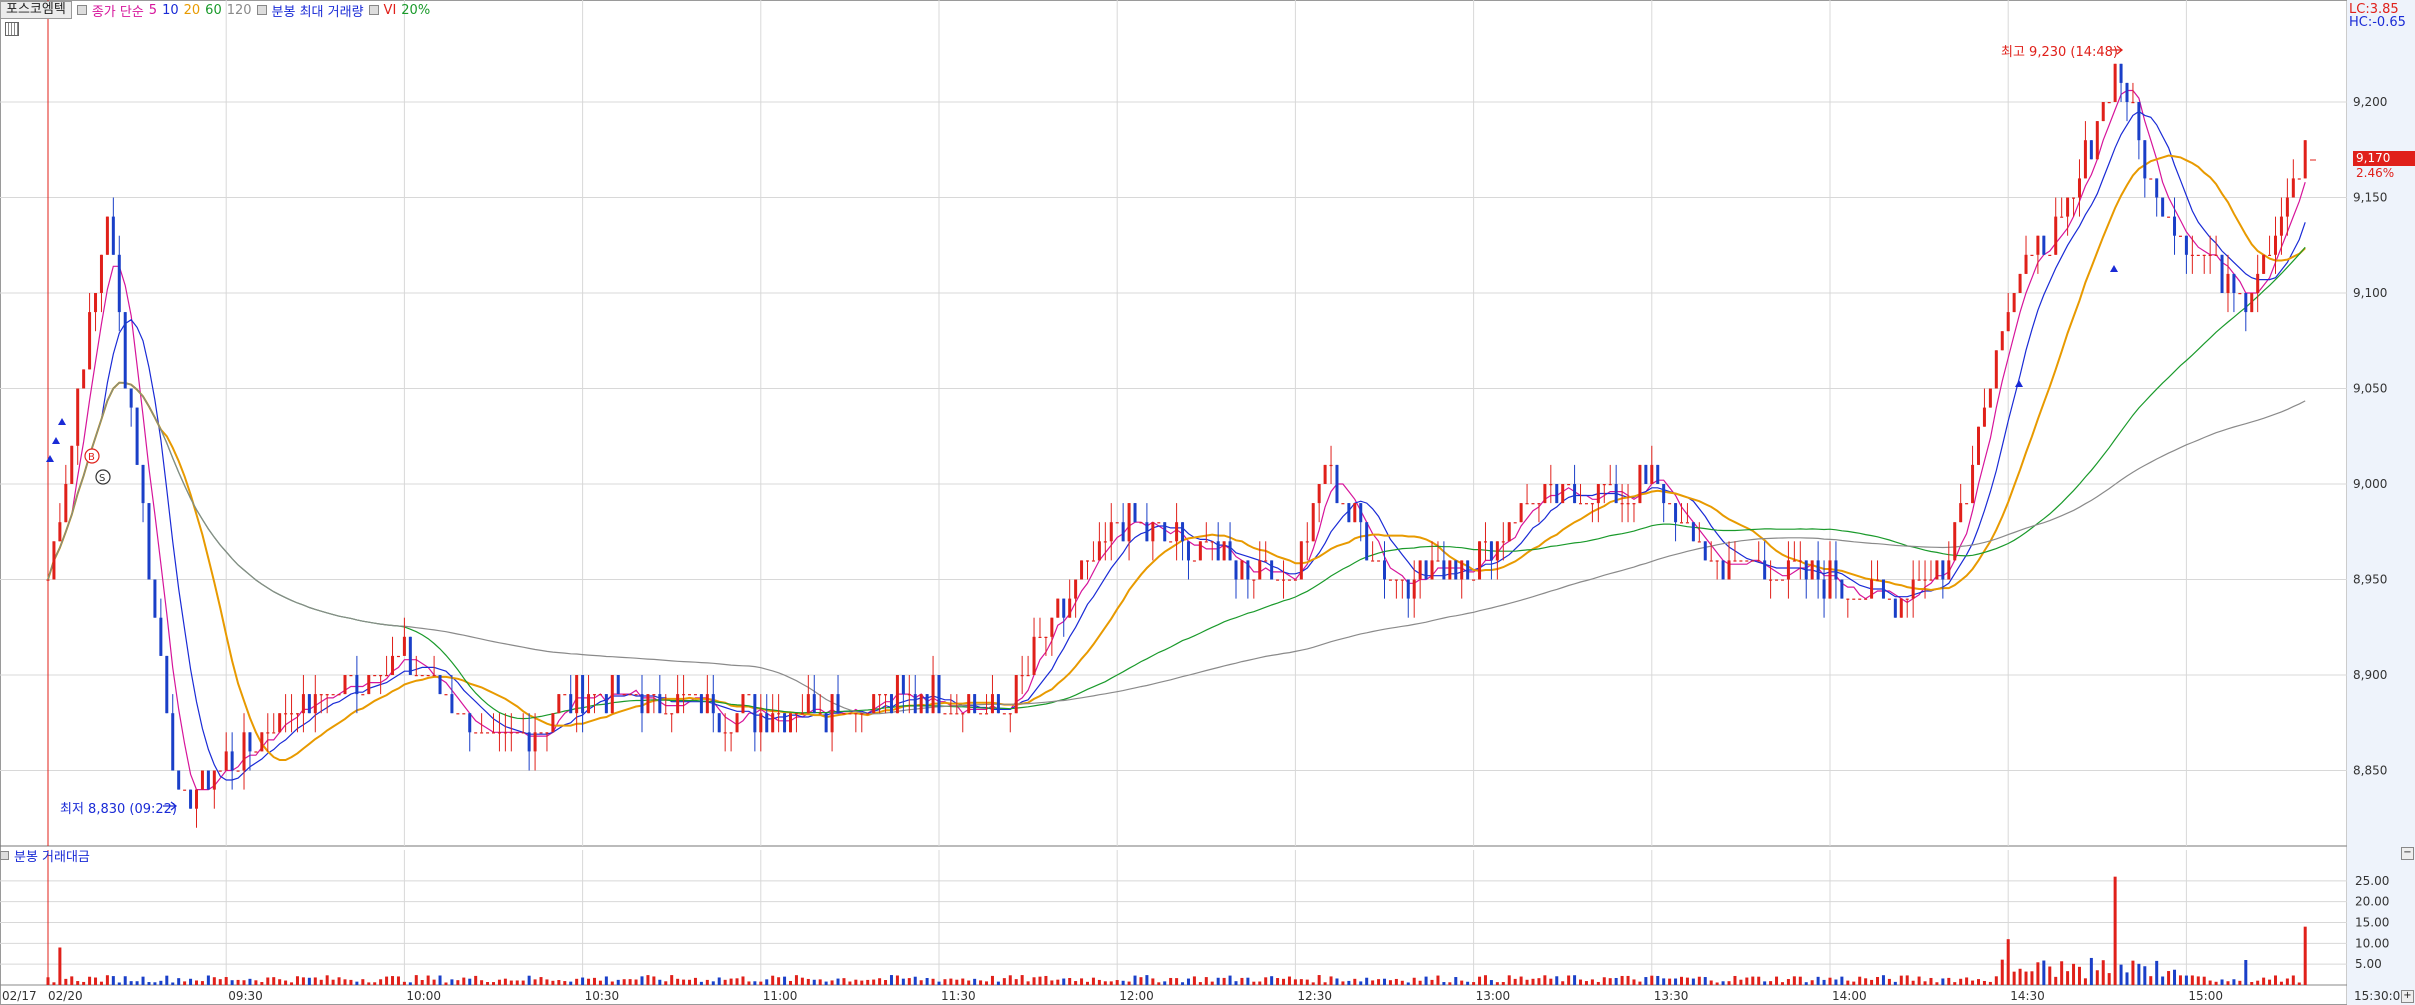 The height and width of the screenshot is (1005, 2415). What do you see at coordinates (423, 996) in the screenshot?
I see `time-tick-label: 10:00` at bounding box center [423, 996].